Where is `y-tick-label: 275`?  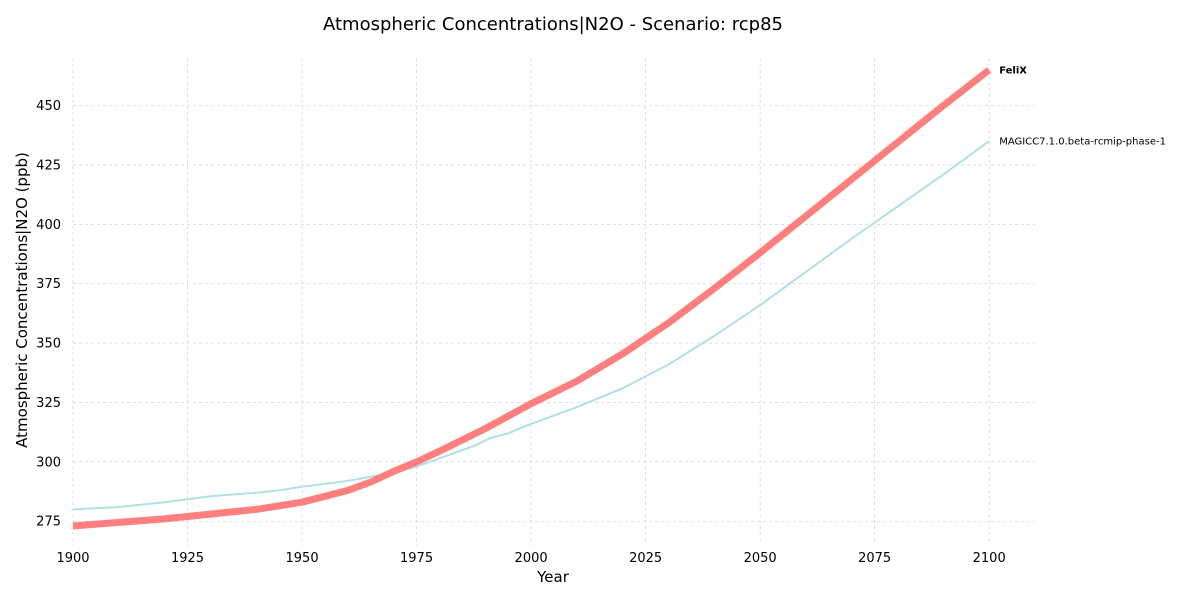 y-tick-label: 275 is located at coordinates (48, 522).